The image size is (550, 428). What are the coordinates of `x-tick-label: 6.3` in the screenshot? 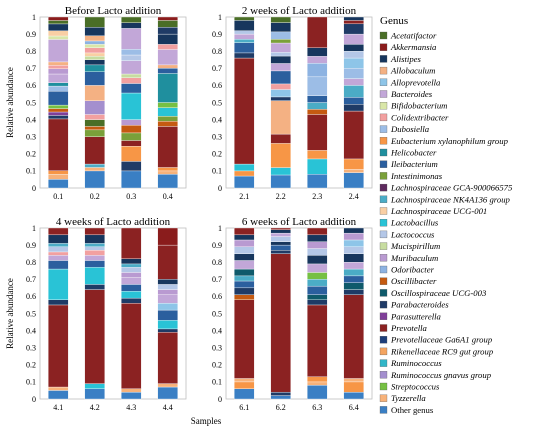 It's located at (317, 407).